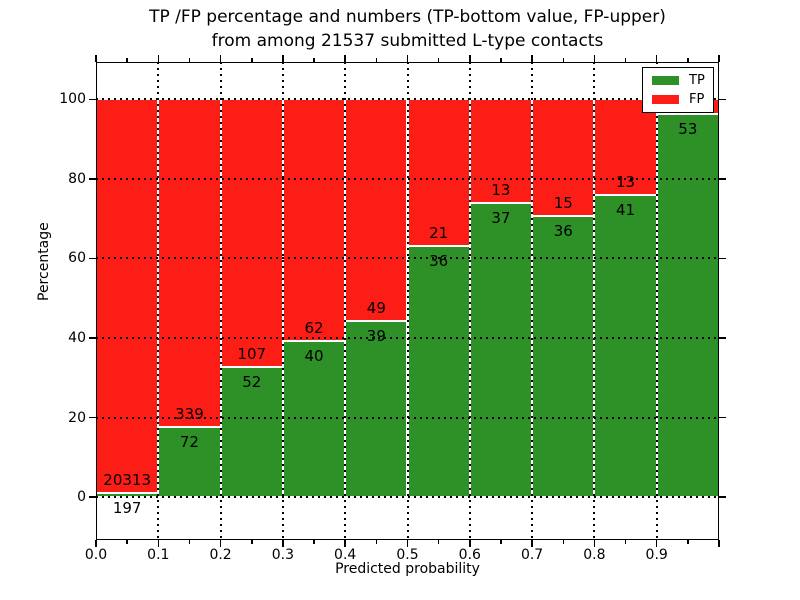  I want to click on y-tick-label: 60, so click(77, 258).